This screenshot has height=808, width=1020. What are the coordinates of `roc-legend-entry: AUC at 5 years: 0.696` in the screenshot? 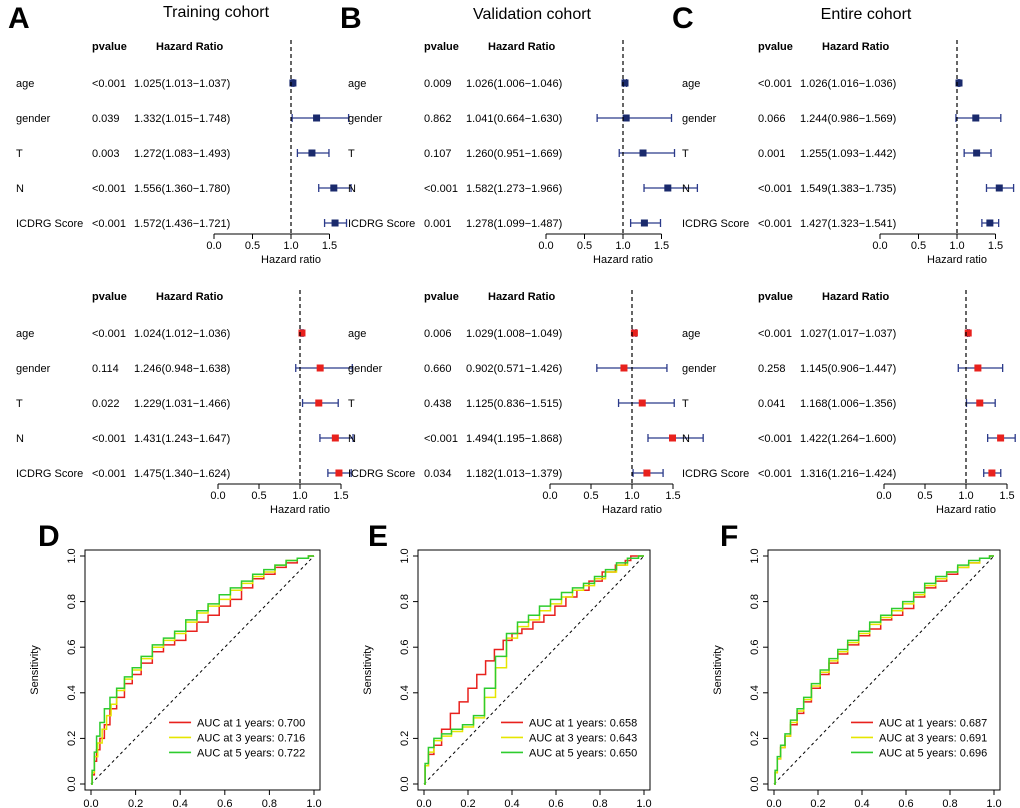 It's located at (933, 753).